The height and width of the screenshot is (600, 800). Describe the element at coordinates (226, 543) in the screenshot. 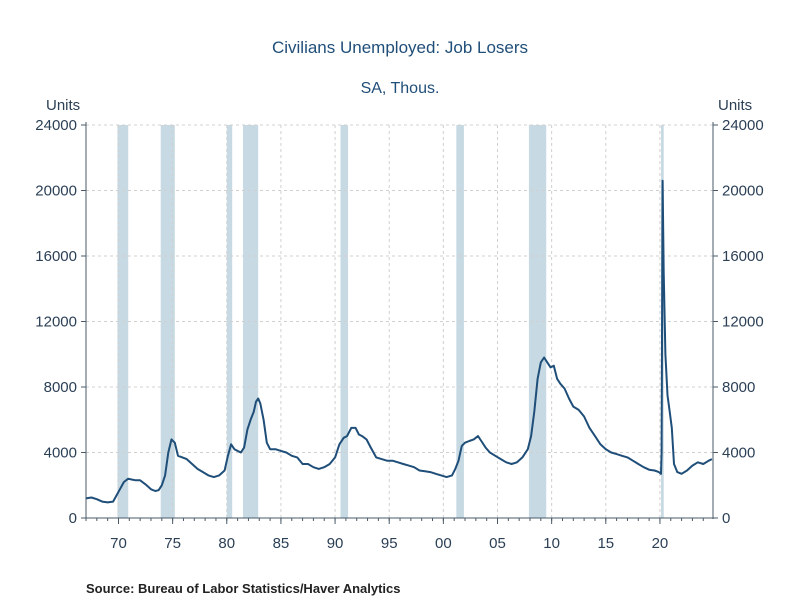

I see `x-tick-label: 80` at that location.